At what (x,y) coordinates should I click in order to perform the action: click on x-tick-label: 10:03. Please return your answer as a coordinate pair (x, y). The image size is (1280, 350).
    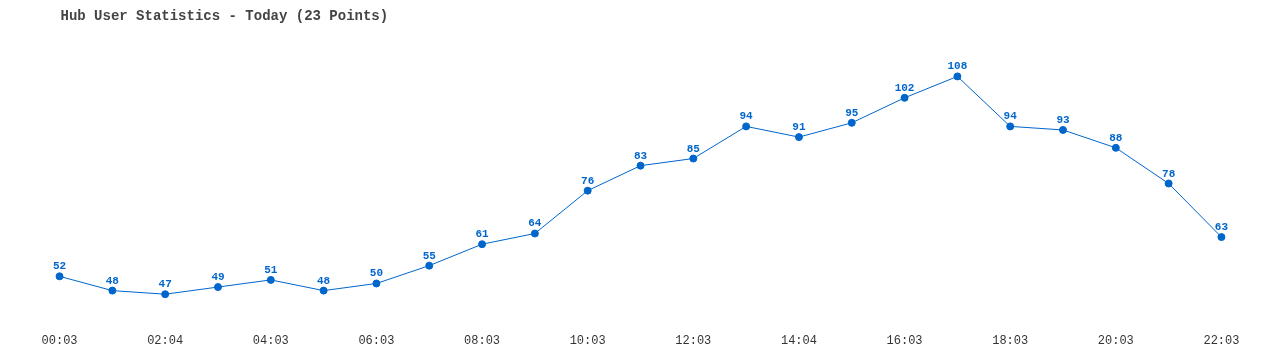
    Looking at the image, I should click on (587, 340).